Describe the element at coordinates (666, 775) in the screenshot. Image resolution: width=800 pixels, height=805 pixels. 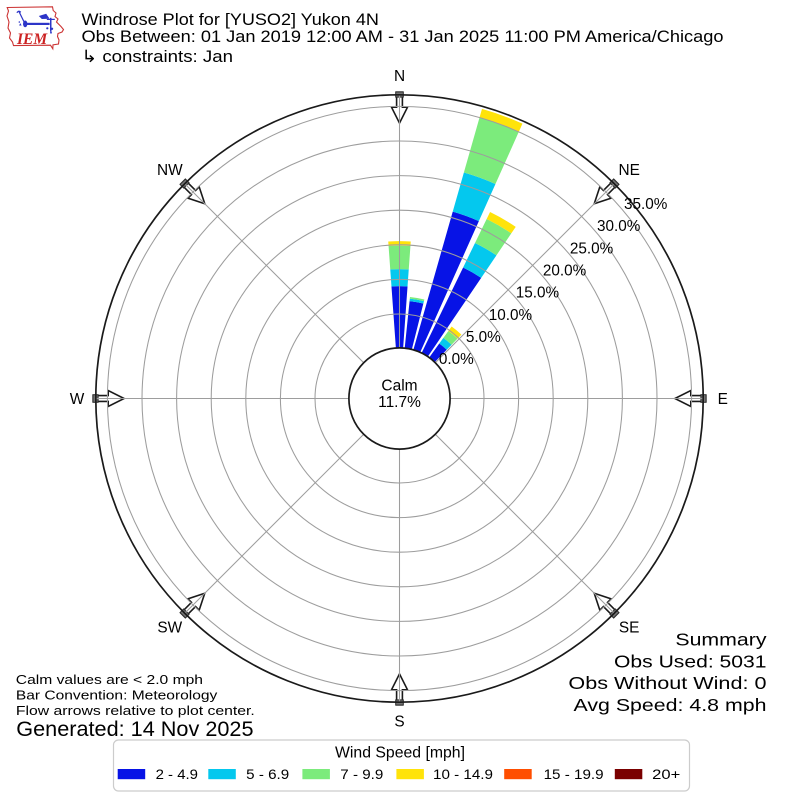
I see `svg-text: 20+` at that location.